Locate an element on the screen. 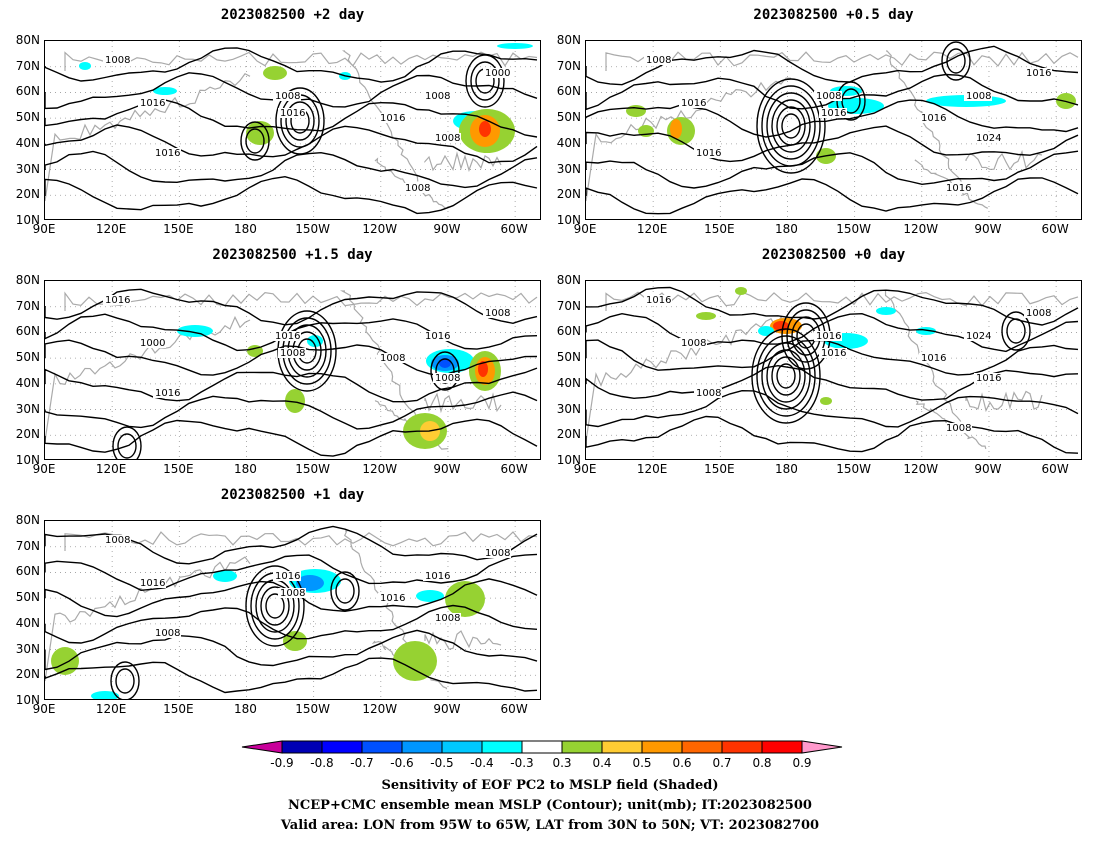 This screenshot has height=850, width=1100. map-canvas: 1008 1016 1008 1016 1000 1008 1016 1008 1016 1008 is located at coordinates (292, 130).